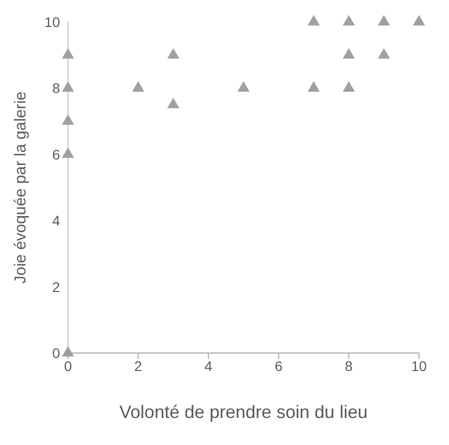 Image resolution: width=449 pixels, height=445 pixels. Describe the element at coordinates (419, 366) in the screenshot. I see `x-tick-label: 10` at that location.